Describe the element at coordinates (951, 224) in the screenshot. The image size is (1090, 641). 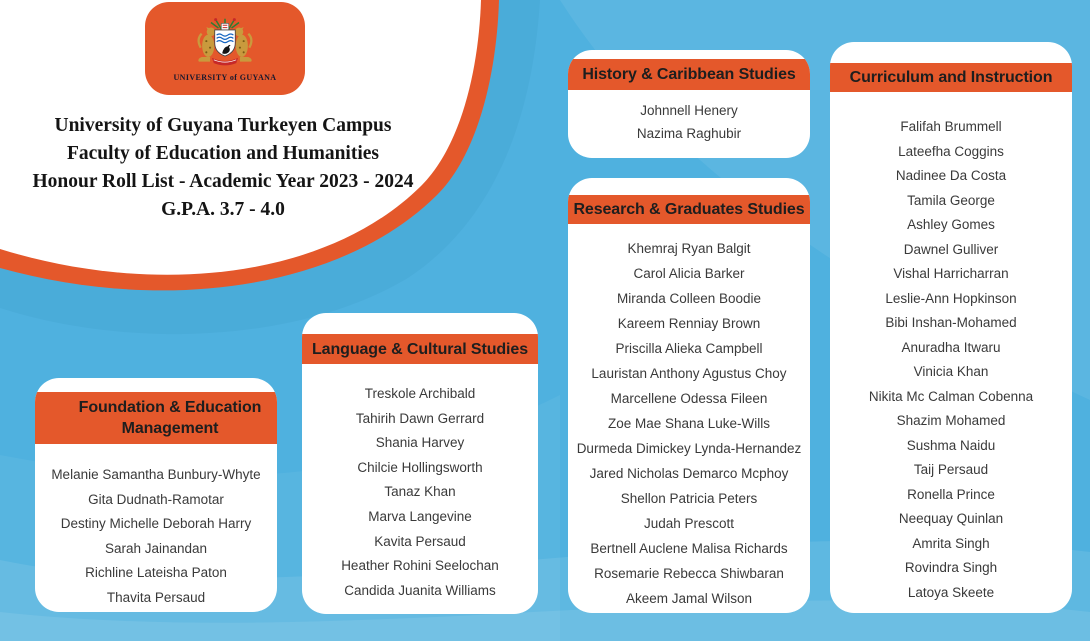
I see `honoree-name: Ashley Gomes` at that location.